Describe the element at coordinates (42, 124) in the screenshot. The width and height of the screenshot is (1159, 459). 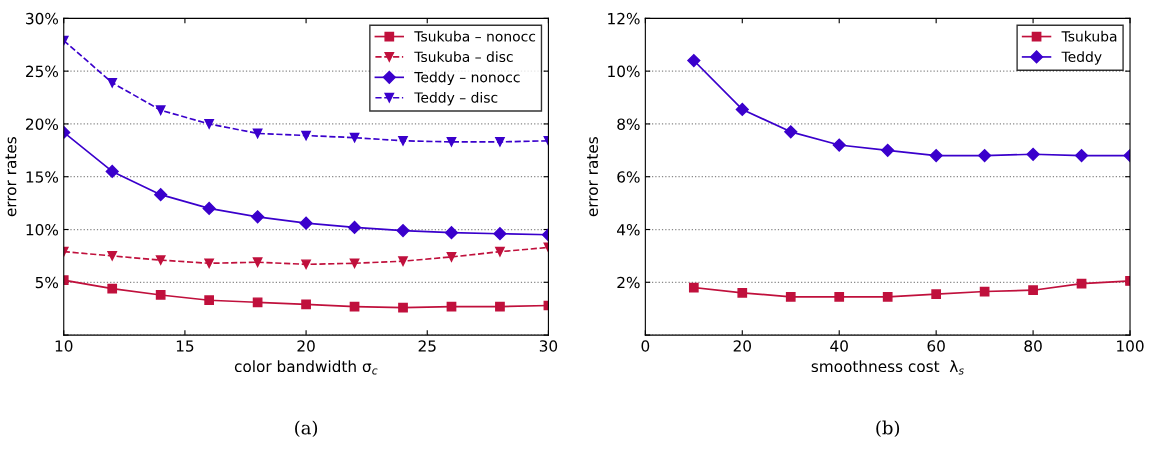
I see `y-tick-label: 20%` at that location.